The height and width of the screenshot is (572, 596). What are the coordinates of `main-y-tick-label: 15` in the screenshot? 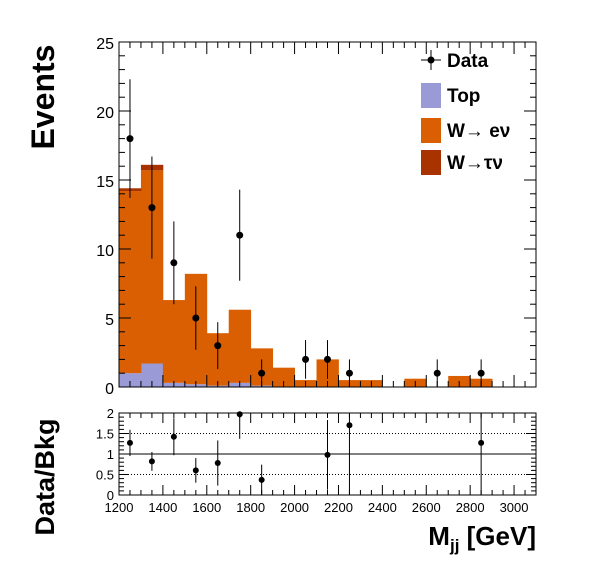 It's located at (105, 182).